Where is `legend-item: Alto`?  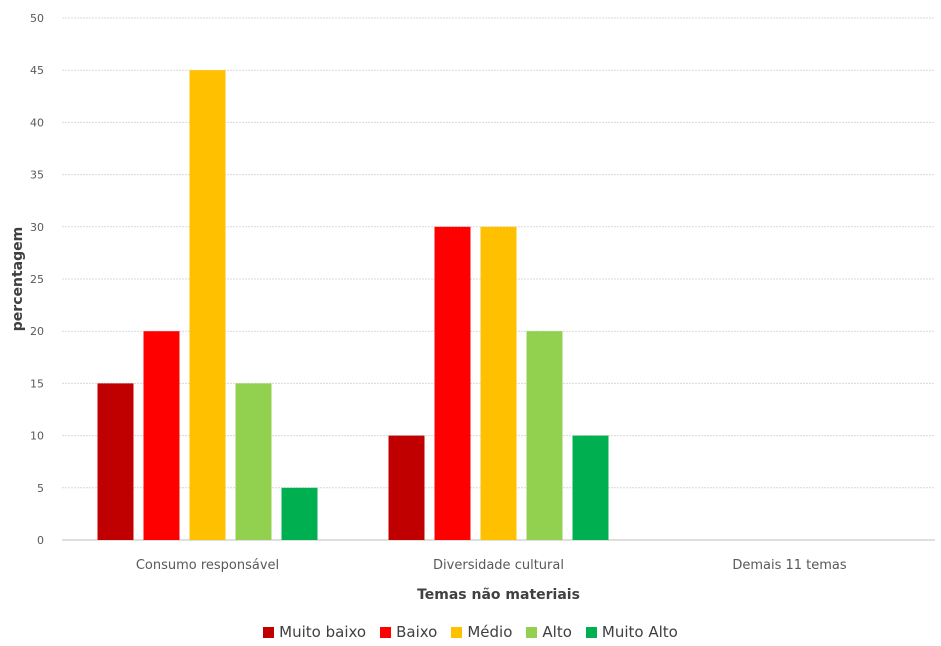 legend-item: Alto is located at coordinates (549, 632).